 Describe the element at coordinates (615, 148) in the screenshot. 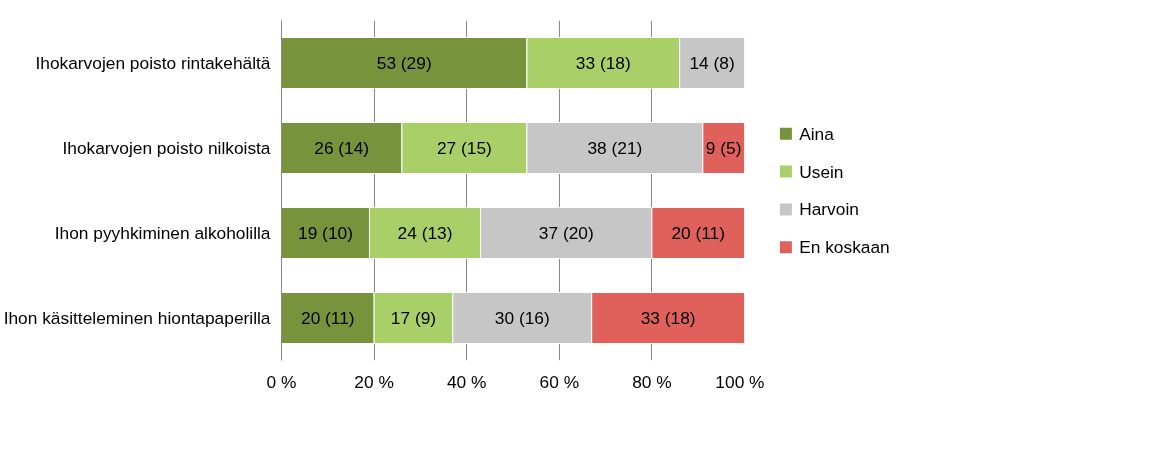

I see `data-label: 38 (21)` at that location.